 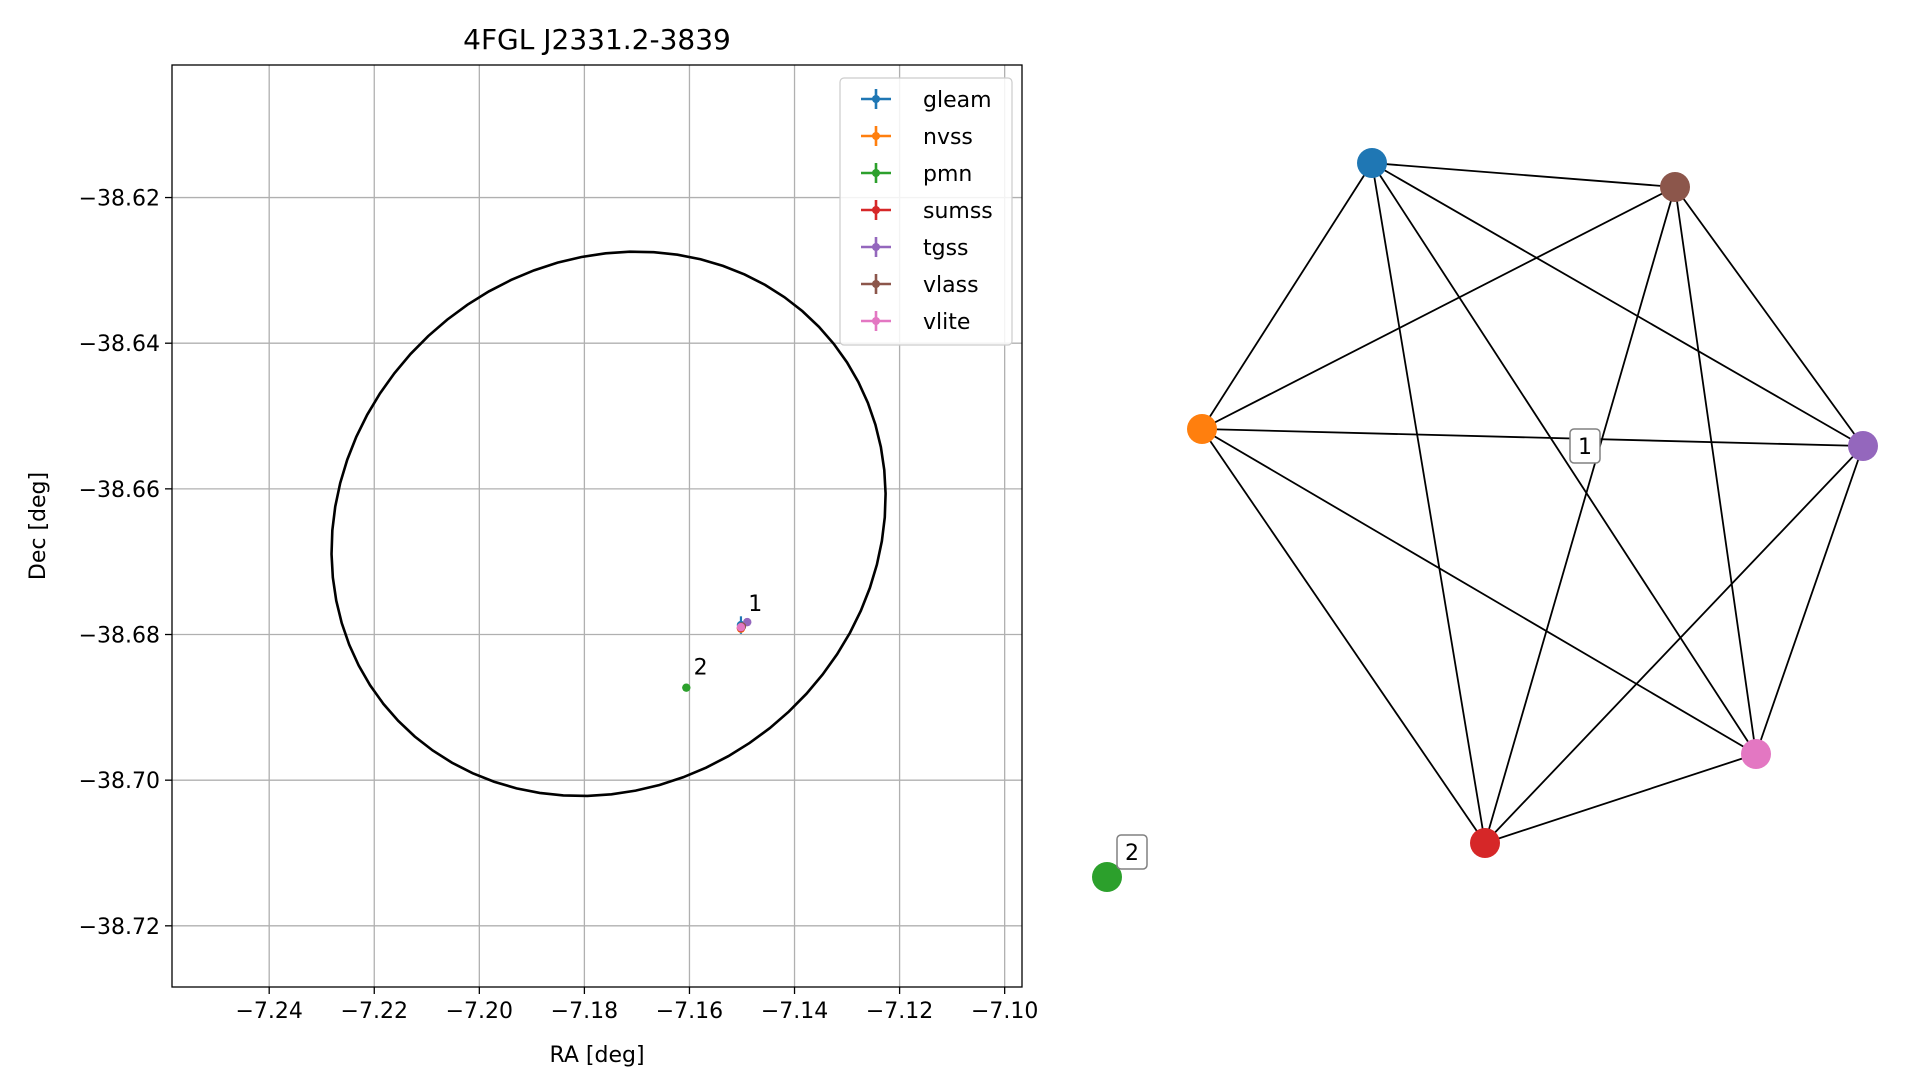 What do you see at coordinates (1107, 877) in the screenshot?
I see `node-pmn` at bounding box center [1107, 877].